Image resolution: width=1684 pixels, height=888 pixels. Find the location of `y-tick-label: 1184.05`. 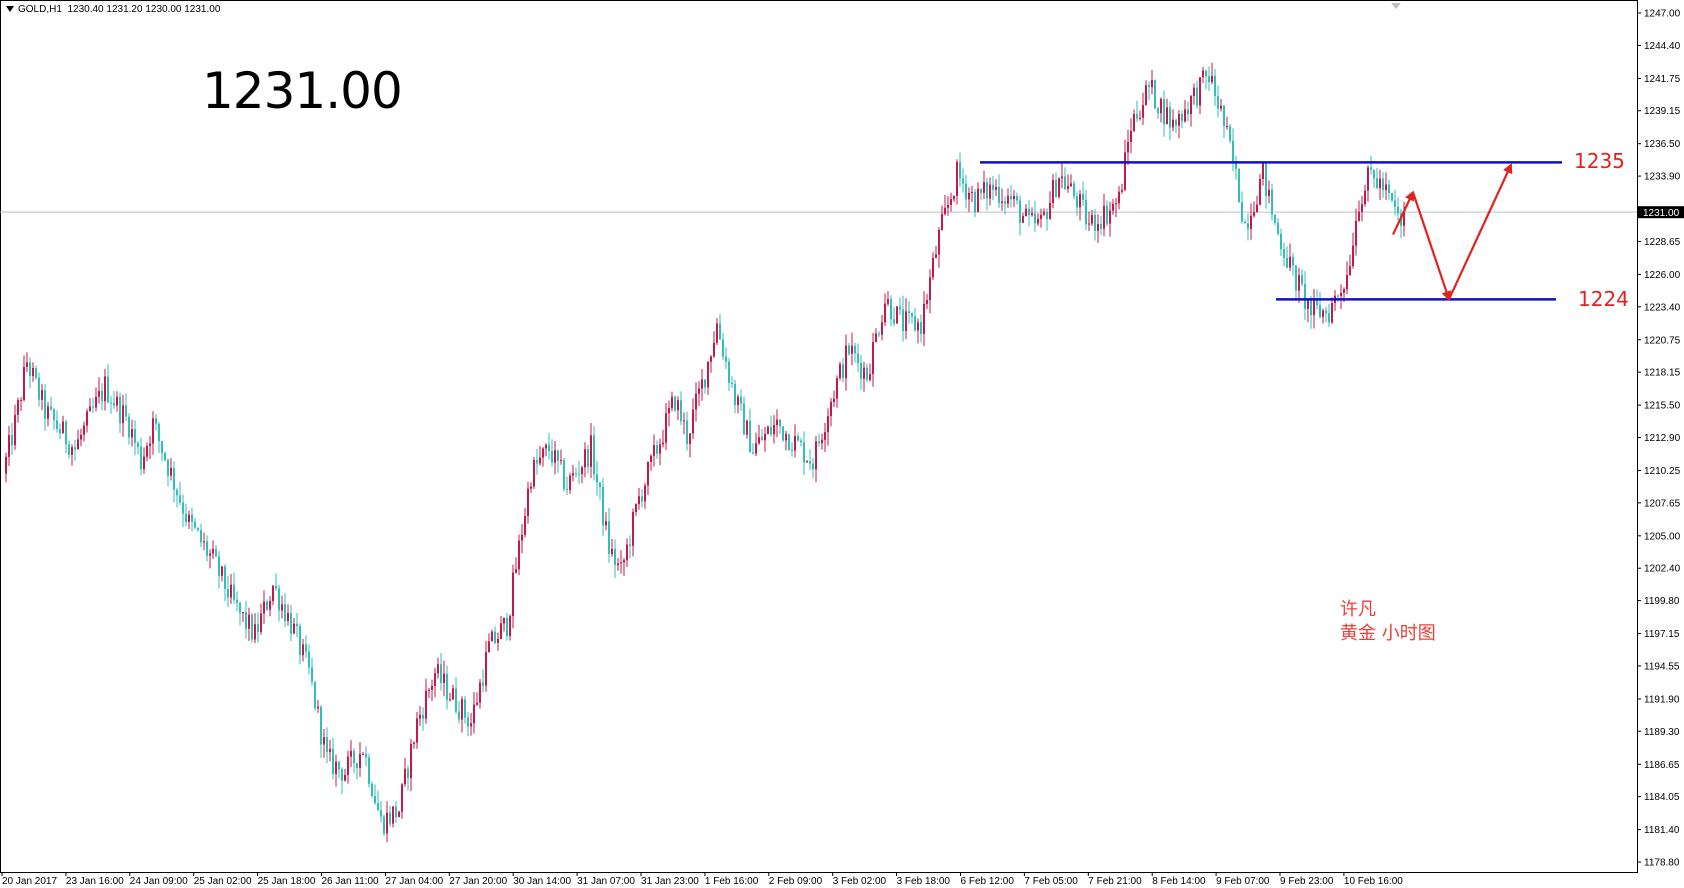

y-tick-label: 1184.05 is located at coordinates (1662, 797).